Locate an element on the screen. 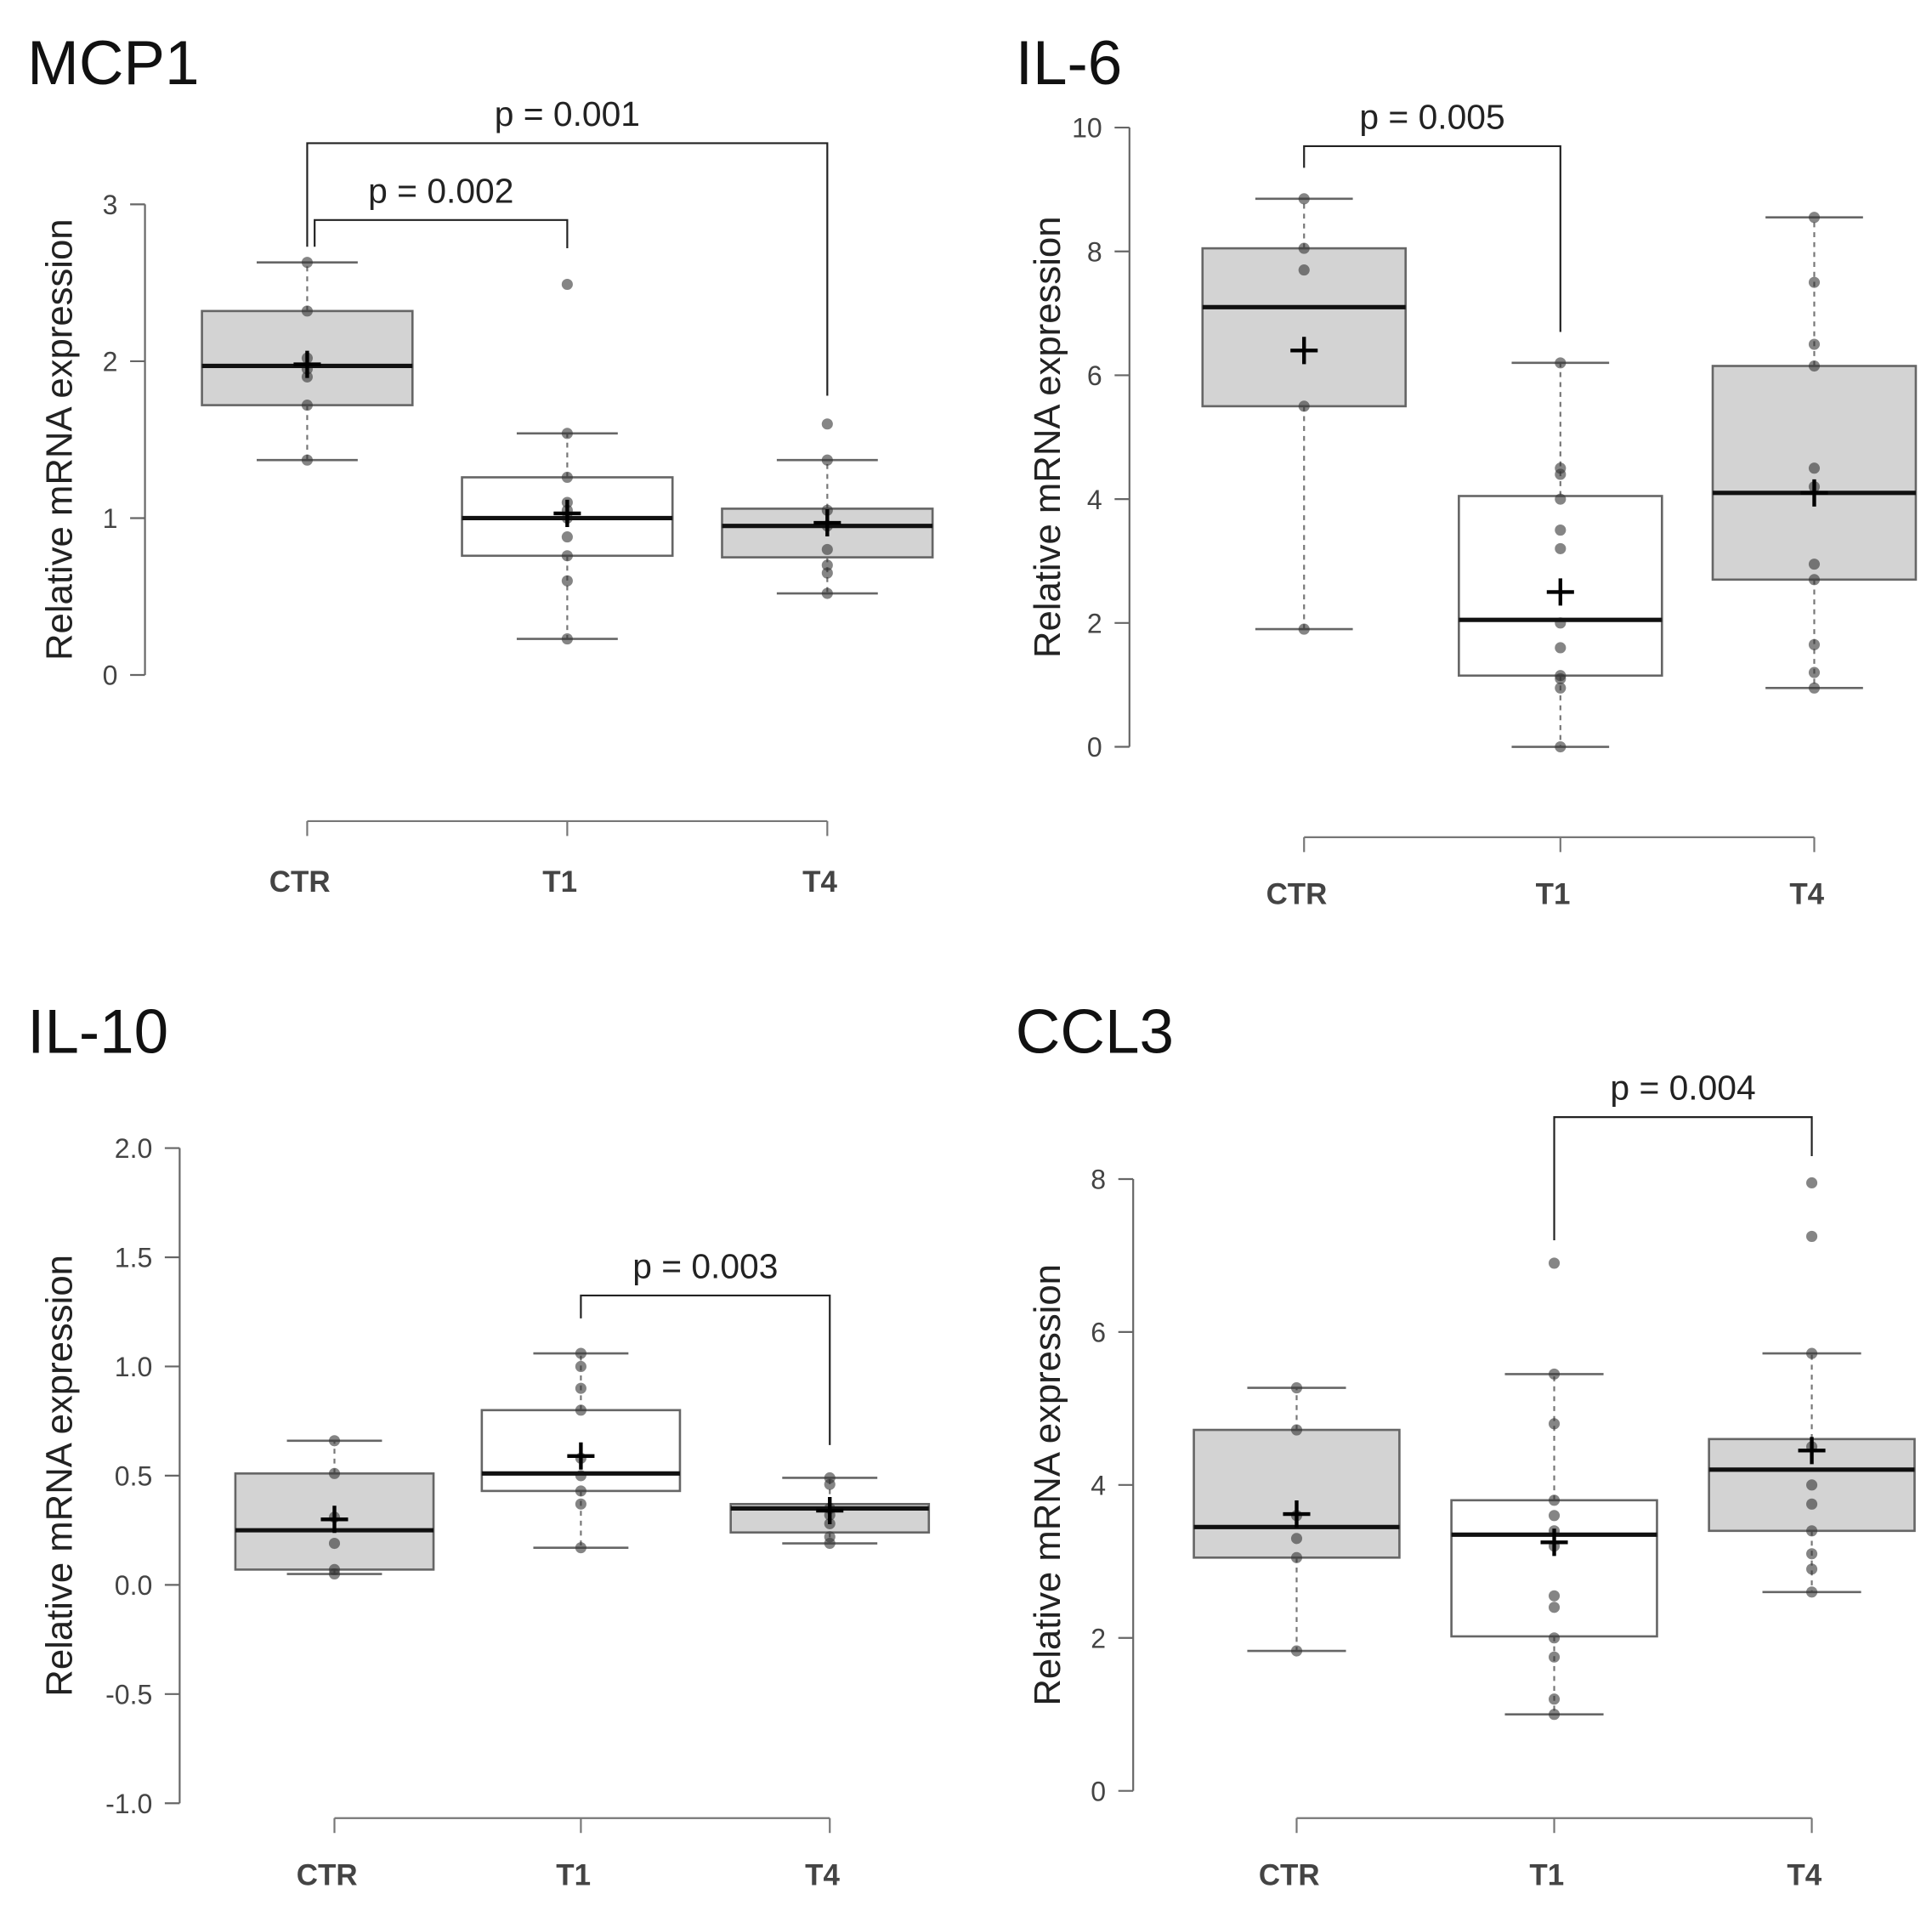  p-value-label: p = 0.002 is located at coordinates (440, 190).